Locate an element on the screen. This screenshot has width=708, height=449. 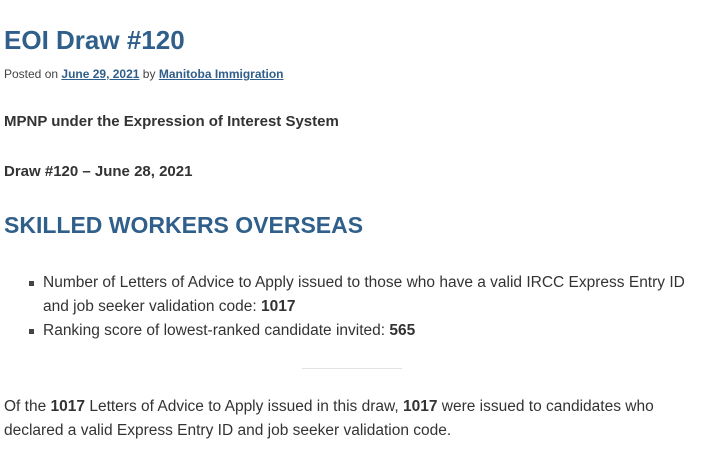
section-heading: SKILLED WORKERS OVERSEAS is located at coordinates (184, 225).